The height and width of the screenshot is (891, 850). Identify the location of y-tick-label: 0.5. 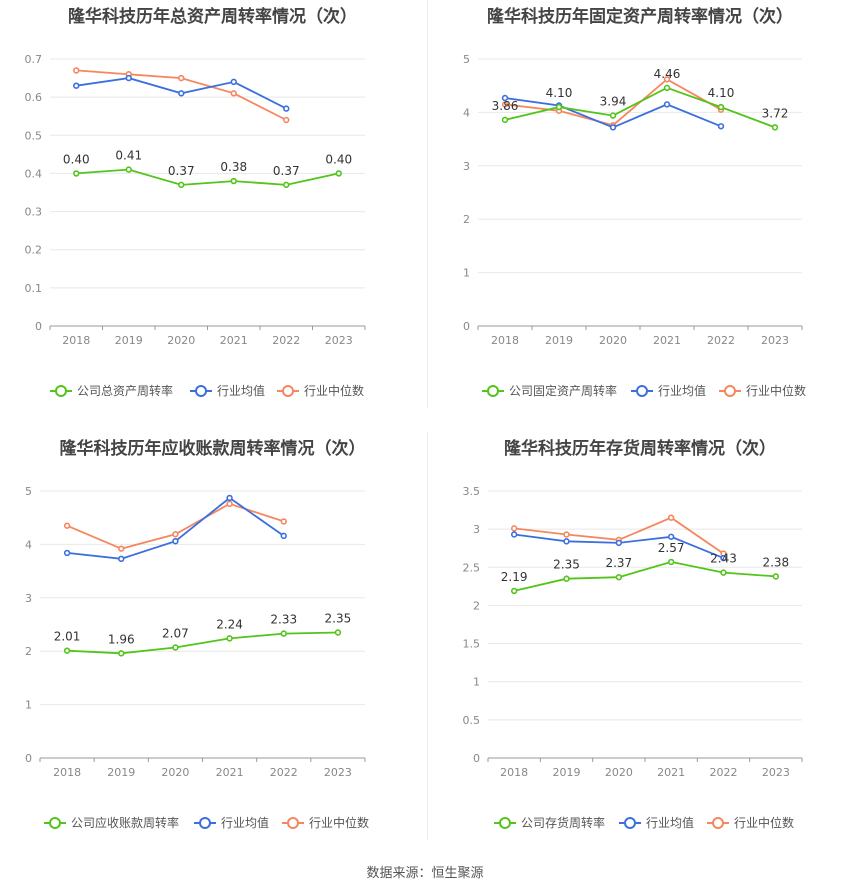
(472, 720).